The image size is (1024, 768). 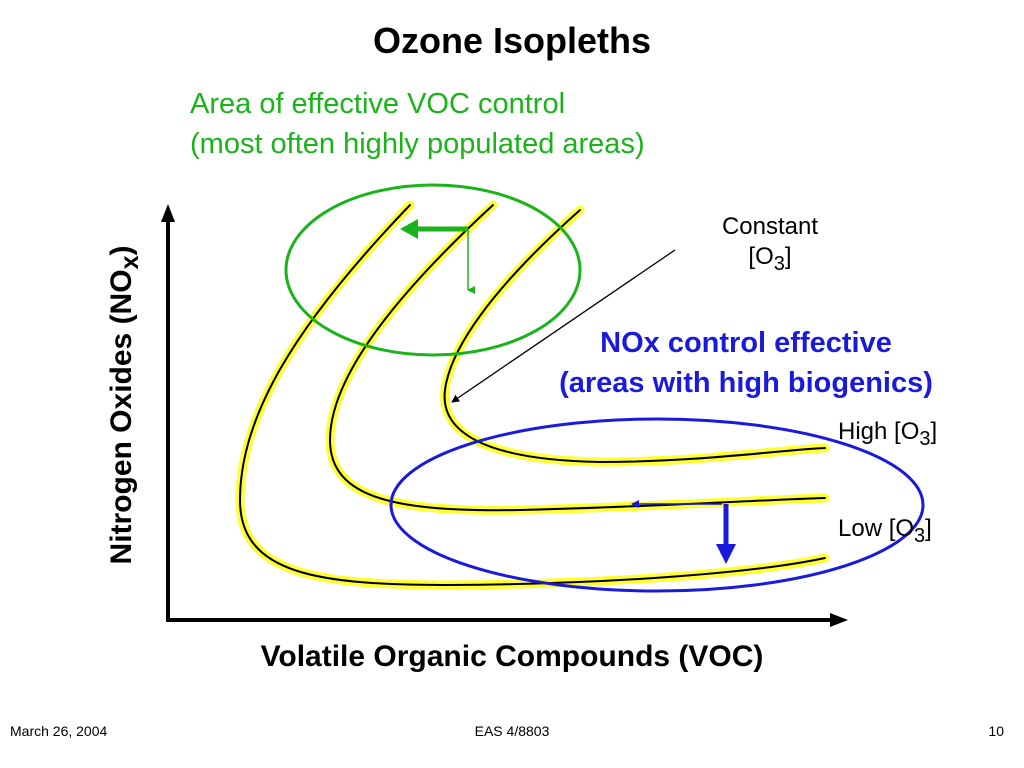 What do you see at coordinates (770, 226) in the screenshot?
I see `constant-label-line1: Constant` at bounding box center [770, 226].